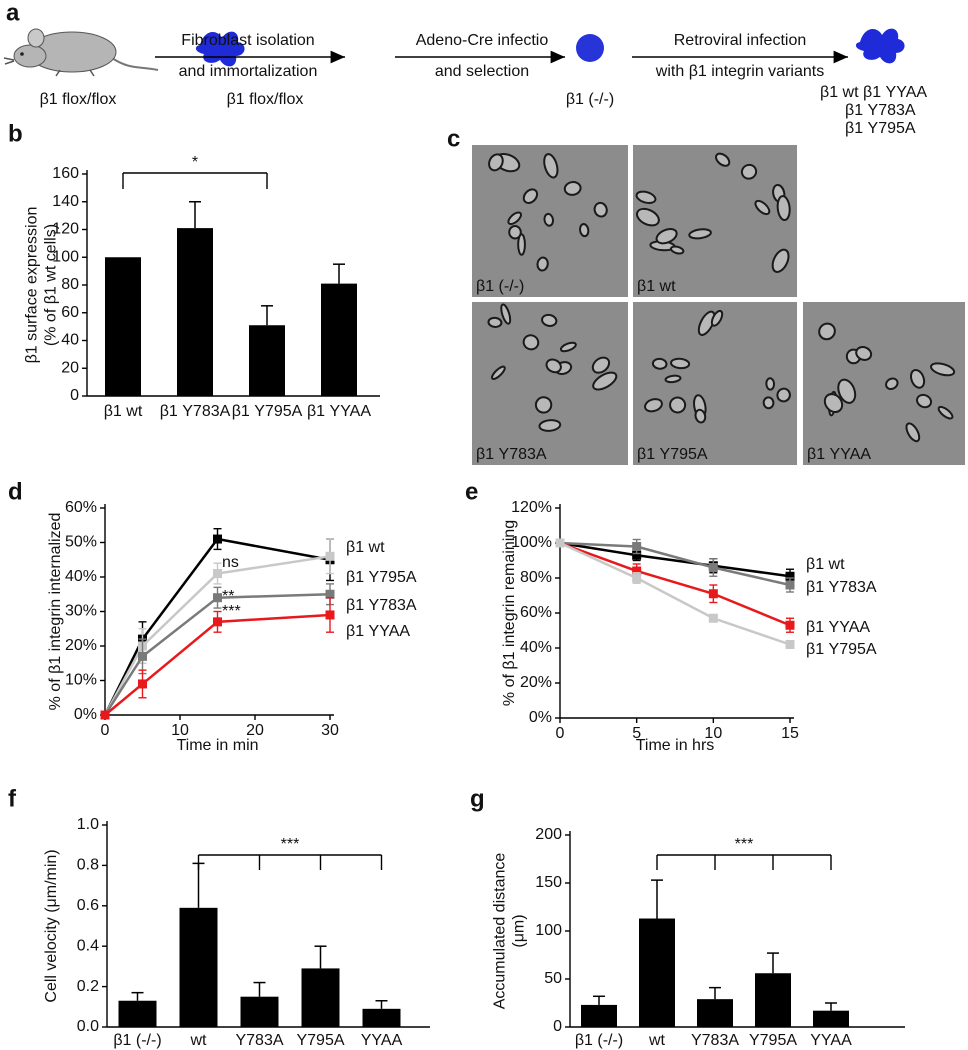 The width and height of the screenshot is (968, 1050). What do you see at coordinates (590, 48) in the screenshot?
I see `cell-icon` at bounding box center [590, 48].